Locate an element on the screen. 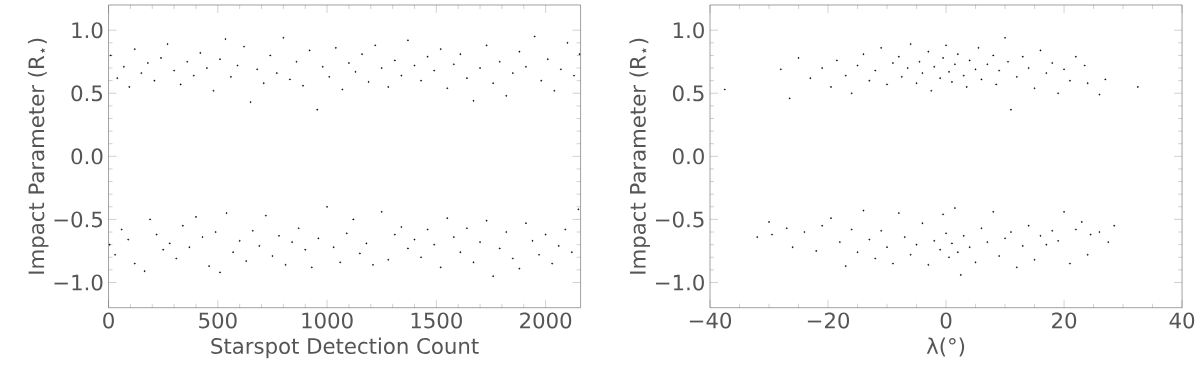  x-tick-label: 20 is located at coordinates (1064, 320).